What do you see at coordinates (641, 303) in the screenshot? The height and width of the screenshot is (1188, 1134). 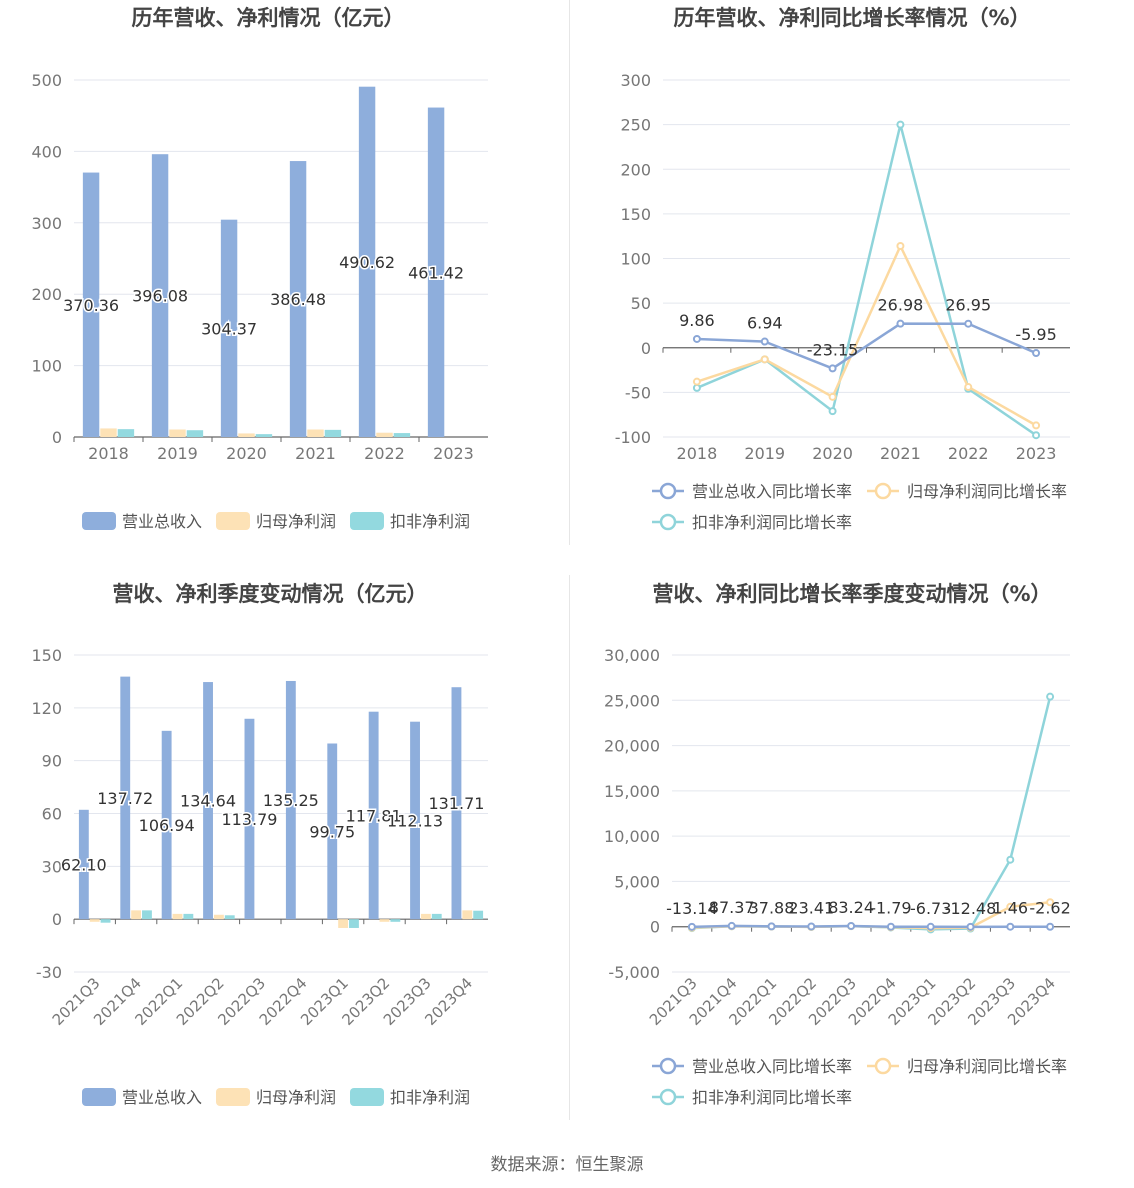 I see `y-tick-label: 50` at bounding box center [641, 303].